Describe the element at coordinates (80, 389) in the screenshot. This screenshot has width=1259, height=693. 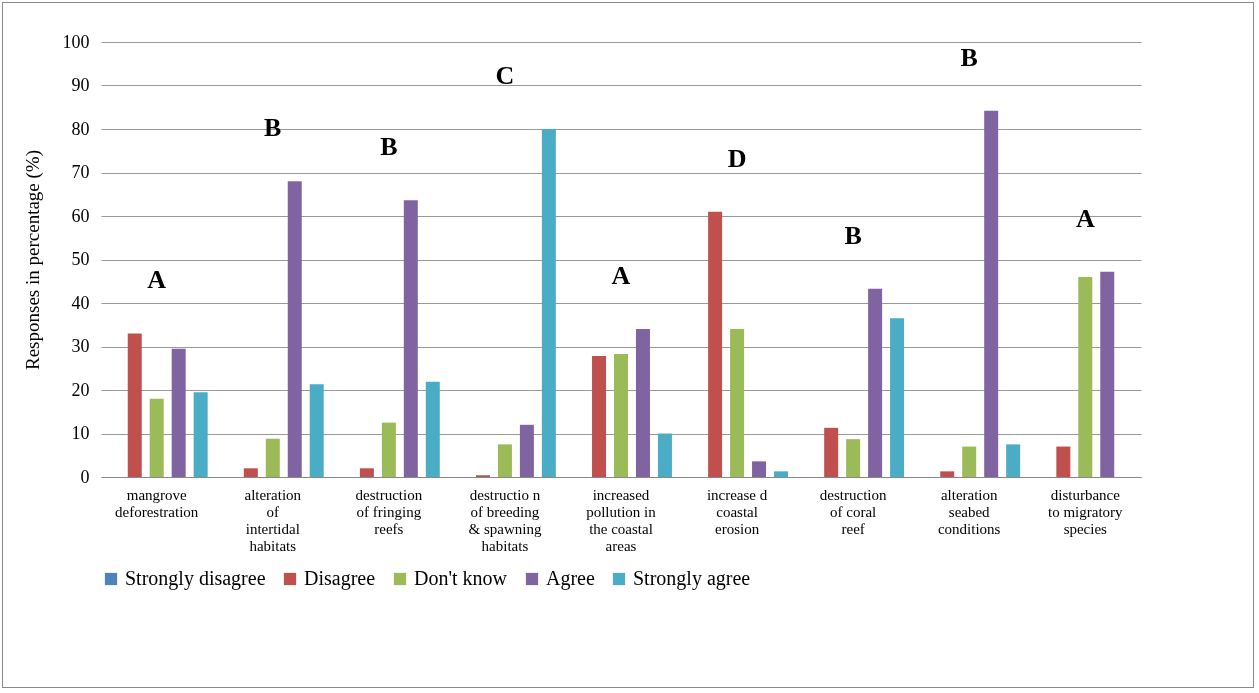
I see `y-tick-label: 20` at that location.